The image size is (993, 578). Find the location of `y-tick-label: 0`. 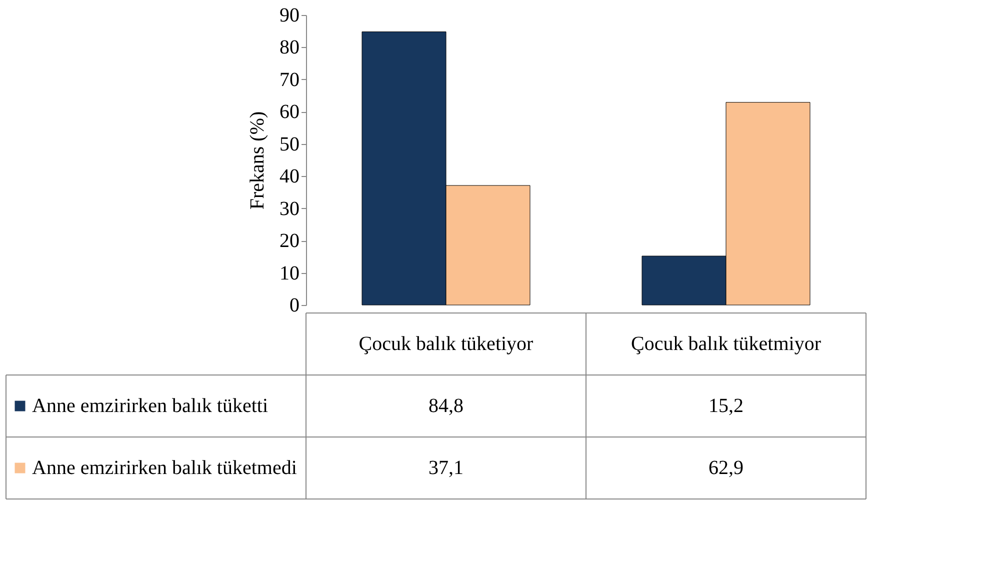

y-tick-label: 0 is located at coordinates (295, 305).